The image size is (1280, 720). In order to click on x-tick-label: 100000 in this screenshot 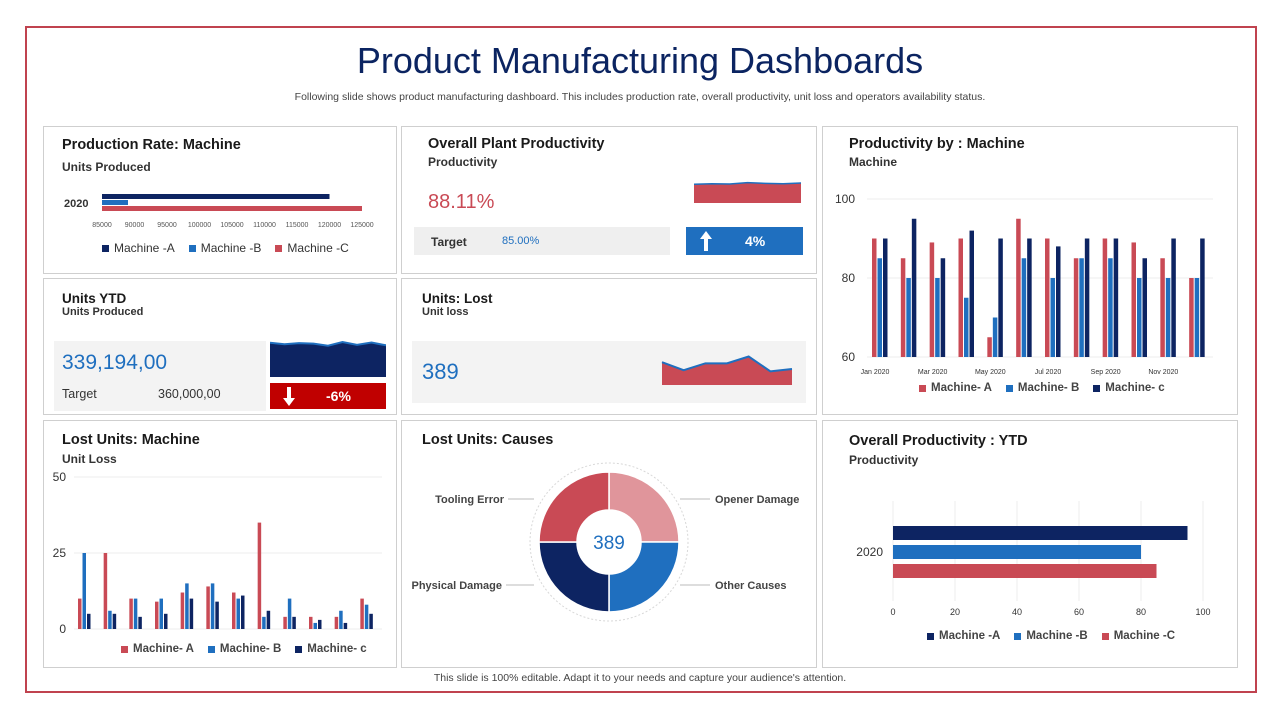, I will do `click(199, 225)`.